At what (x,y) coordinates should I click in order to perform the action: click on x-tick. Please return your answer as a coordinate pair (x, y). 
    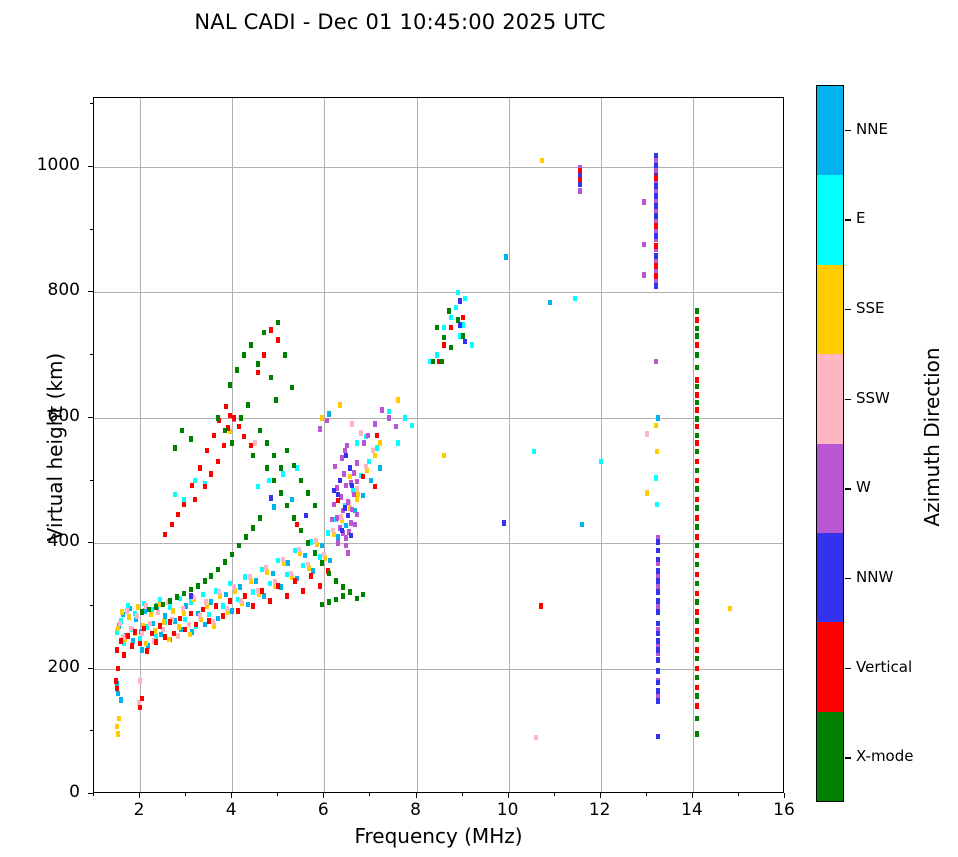
    Looking at the image, I should click on (600, 795).